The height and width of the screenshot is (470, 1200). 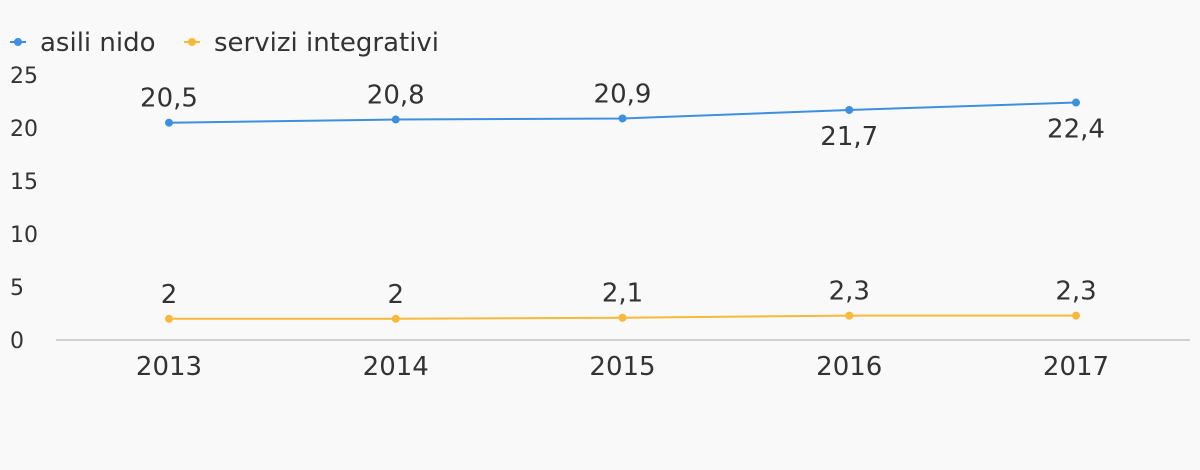 What do you see at coordinates (17, 341) in the screenshot?
I see `y-tick-label: 0` at bounding box center [17, 341].